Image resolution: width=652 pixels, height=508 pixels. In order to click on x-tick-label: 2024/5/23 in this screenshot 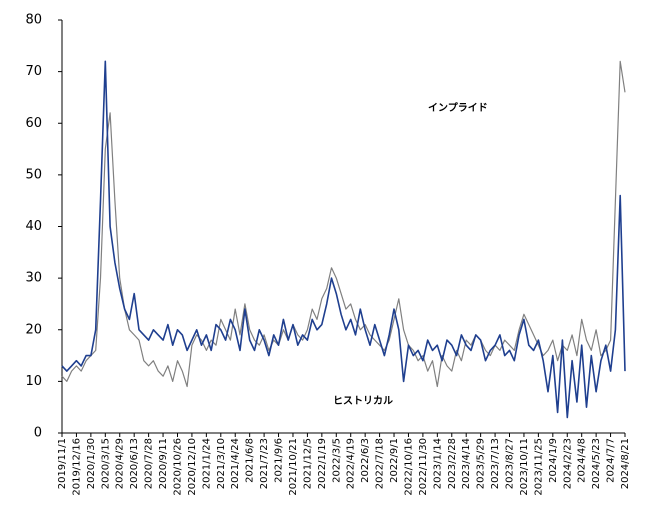, I will do `click(596, 463)`.